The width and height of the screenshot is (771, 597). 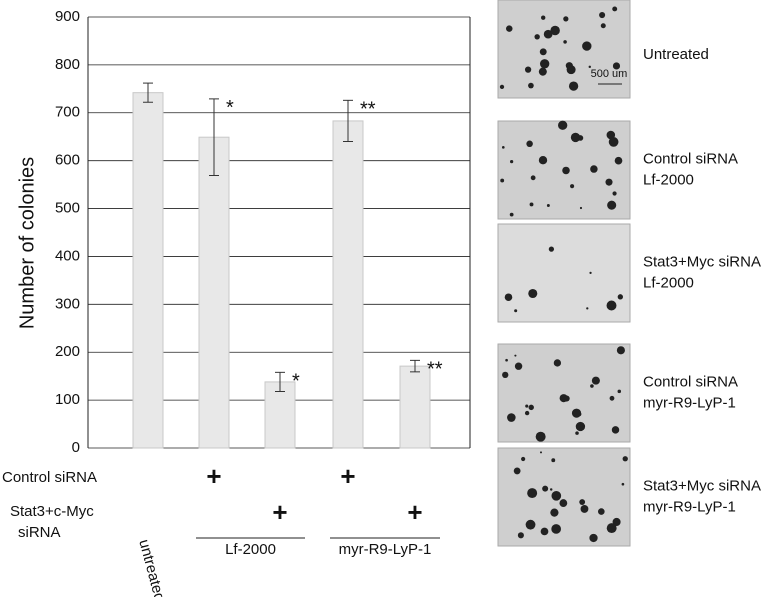 What do you see at coordinates (52, 511) in the screenshot?
I see `treatment-label: Stat3+c-Myc` at bounding box center [52, 511].